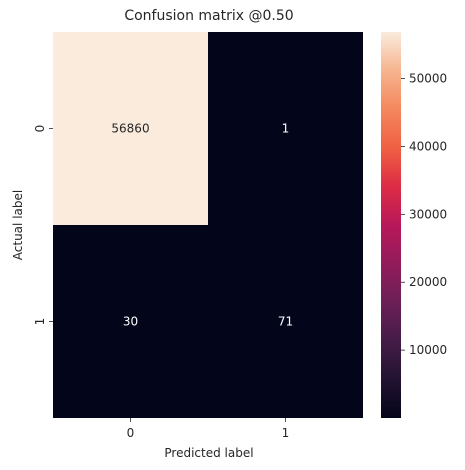 The height and width of the screenshot is (470, 465). Describe the element at coordinates (208, 453) in the screenshot. I see `x-axis-label: Predicted label` at that location.